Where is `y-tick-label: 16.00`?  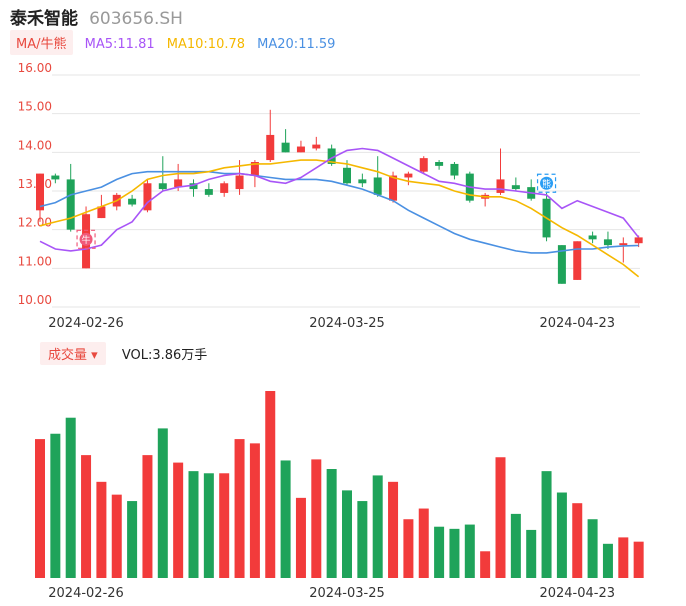 y-tick-label: 16.00 is located at coordinates (35, 68).